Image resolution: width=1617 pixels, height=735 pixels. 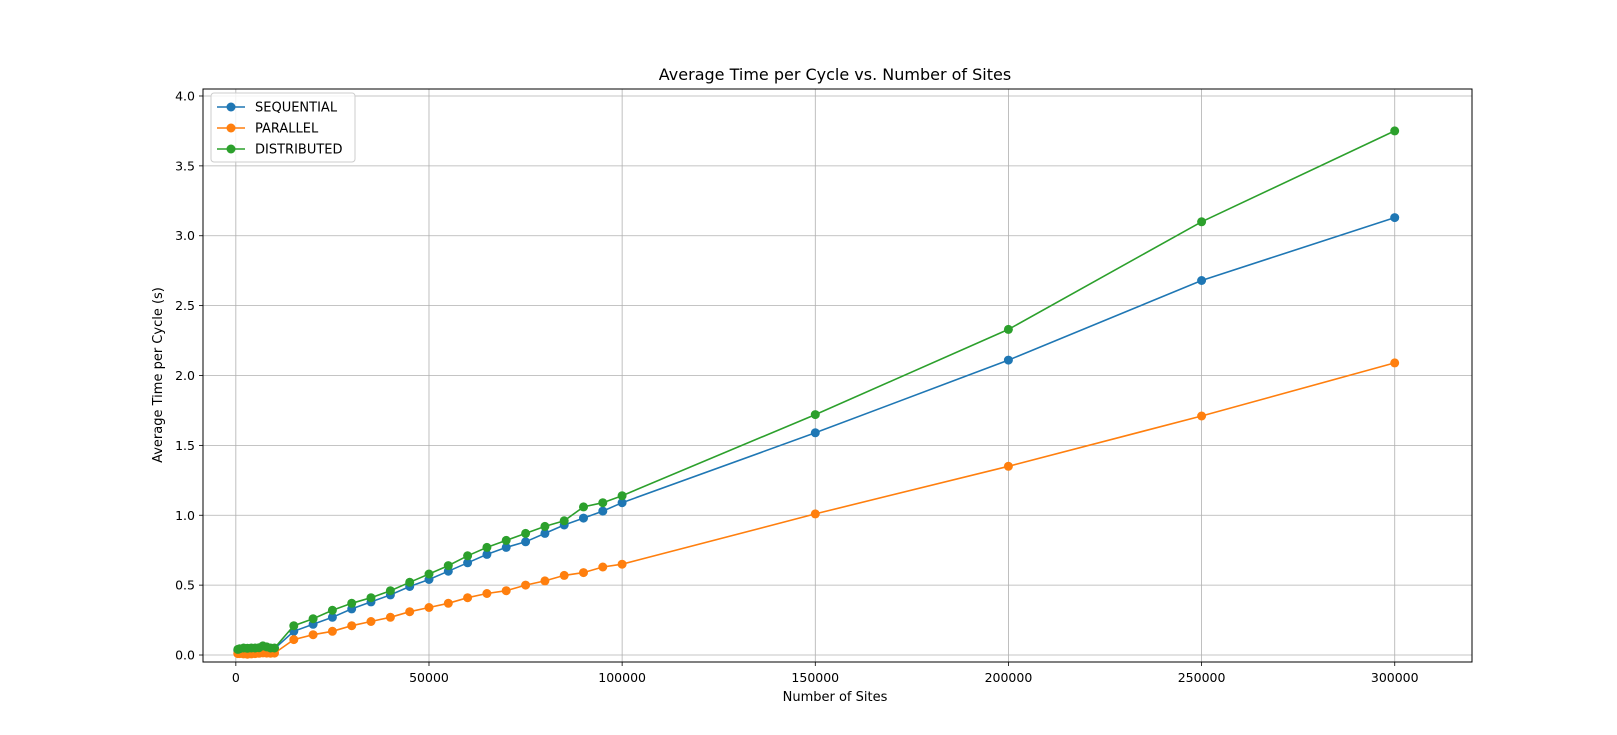 I want to click on x-tick-label: 100000, so click(x=622, y=677).